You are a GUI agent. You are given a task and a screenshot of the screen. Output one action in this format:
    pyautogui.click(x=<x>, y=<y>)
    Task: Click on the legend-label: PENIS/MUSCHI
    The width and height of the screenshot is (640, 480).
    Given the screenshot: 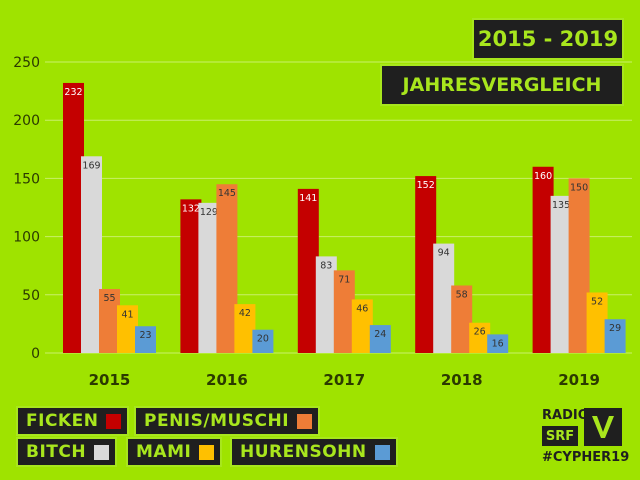 What is the action you would take?
    pyautogui.click(x=217, y=421)
    